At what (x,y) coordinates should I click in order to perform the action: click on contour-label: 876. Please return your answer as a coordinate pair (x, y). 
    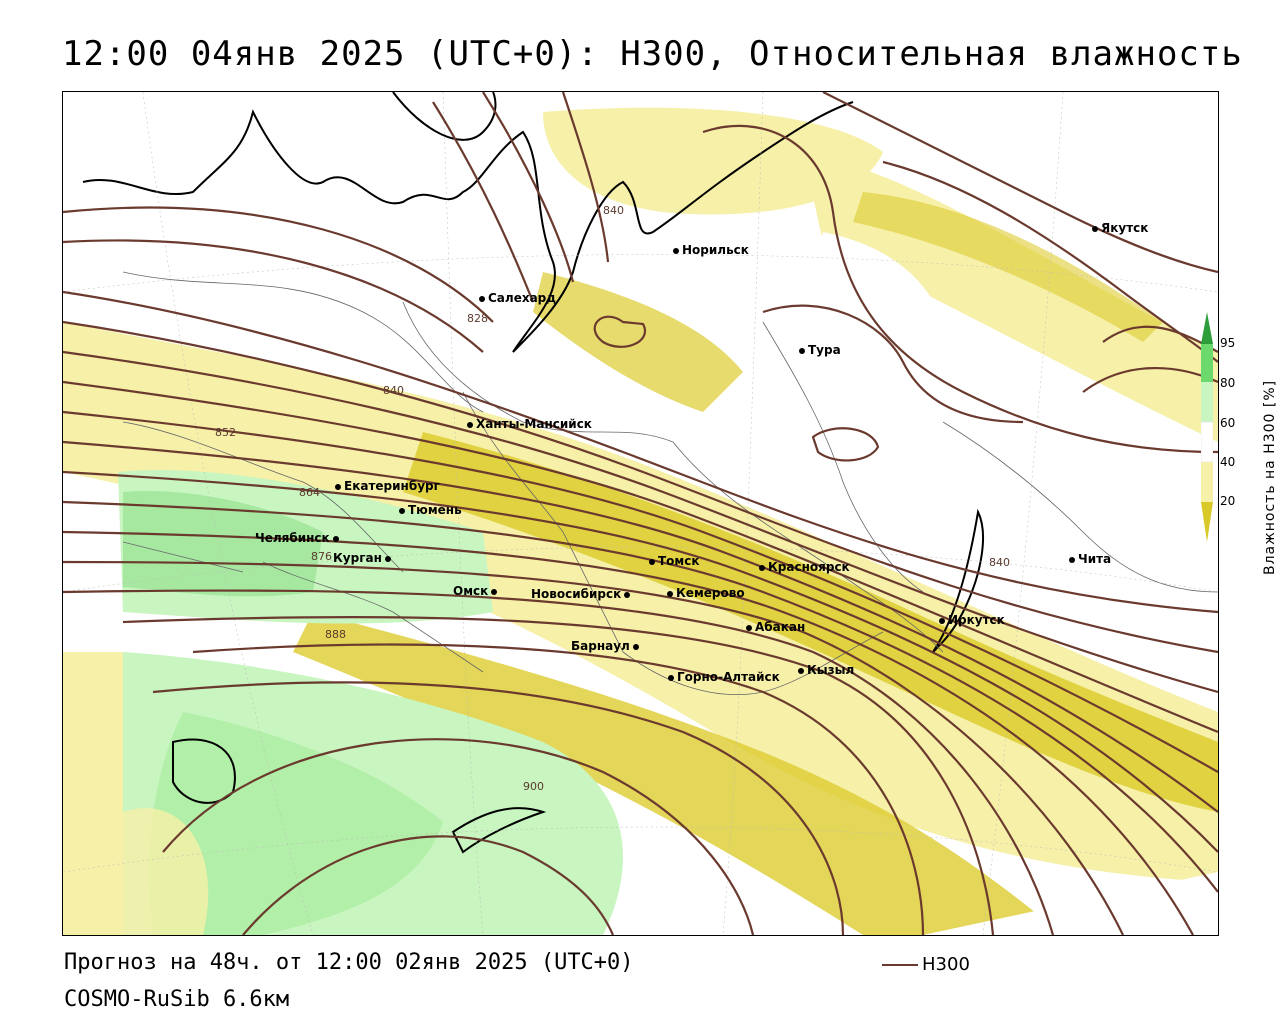
    Looking at the image, I should click on (321, 556).